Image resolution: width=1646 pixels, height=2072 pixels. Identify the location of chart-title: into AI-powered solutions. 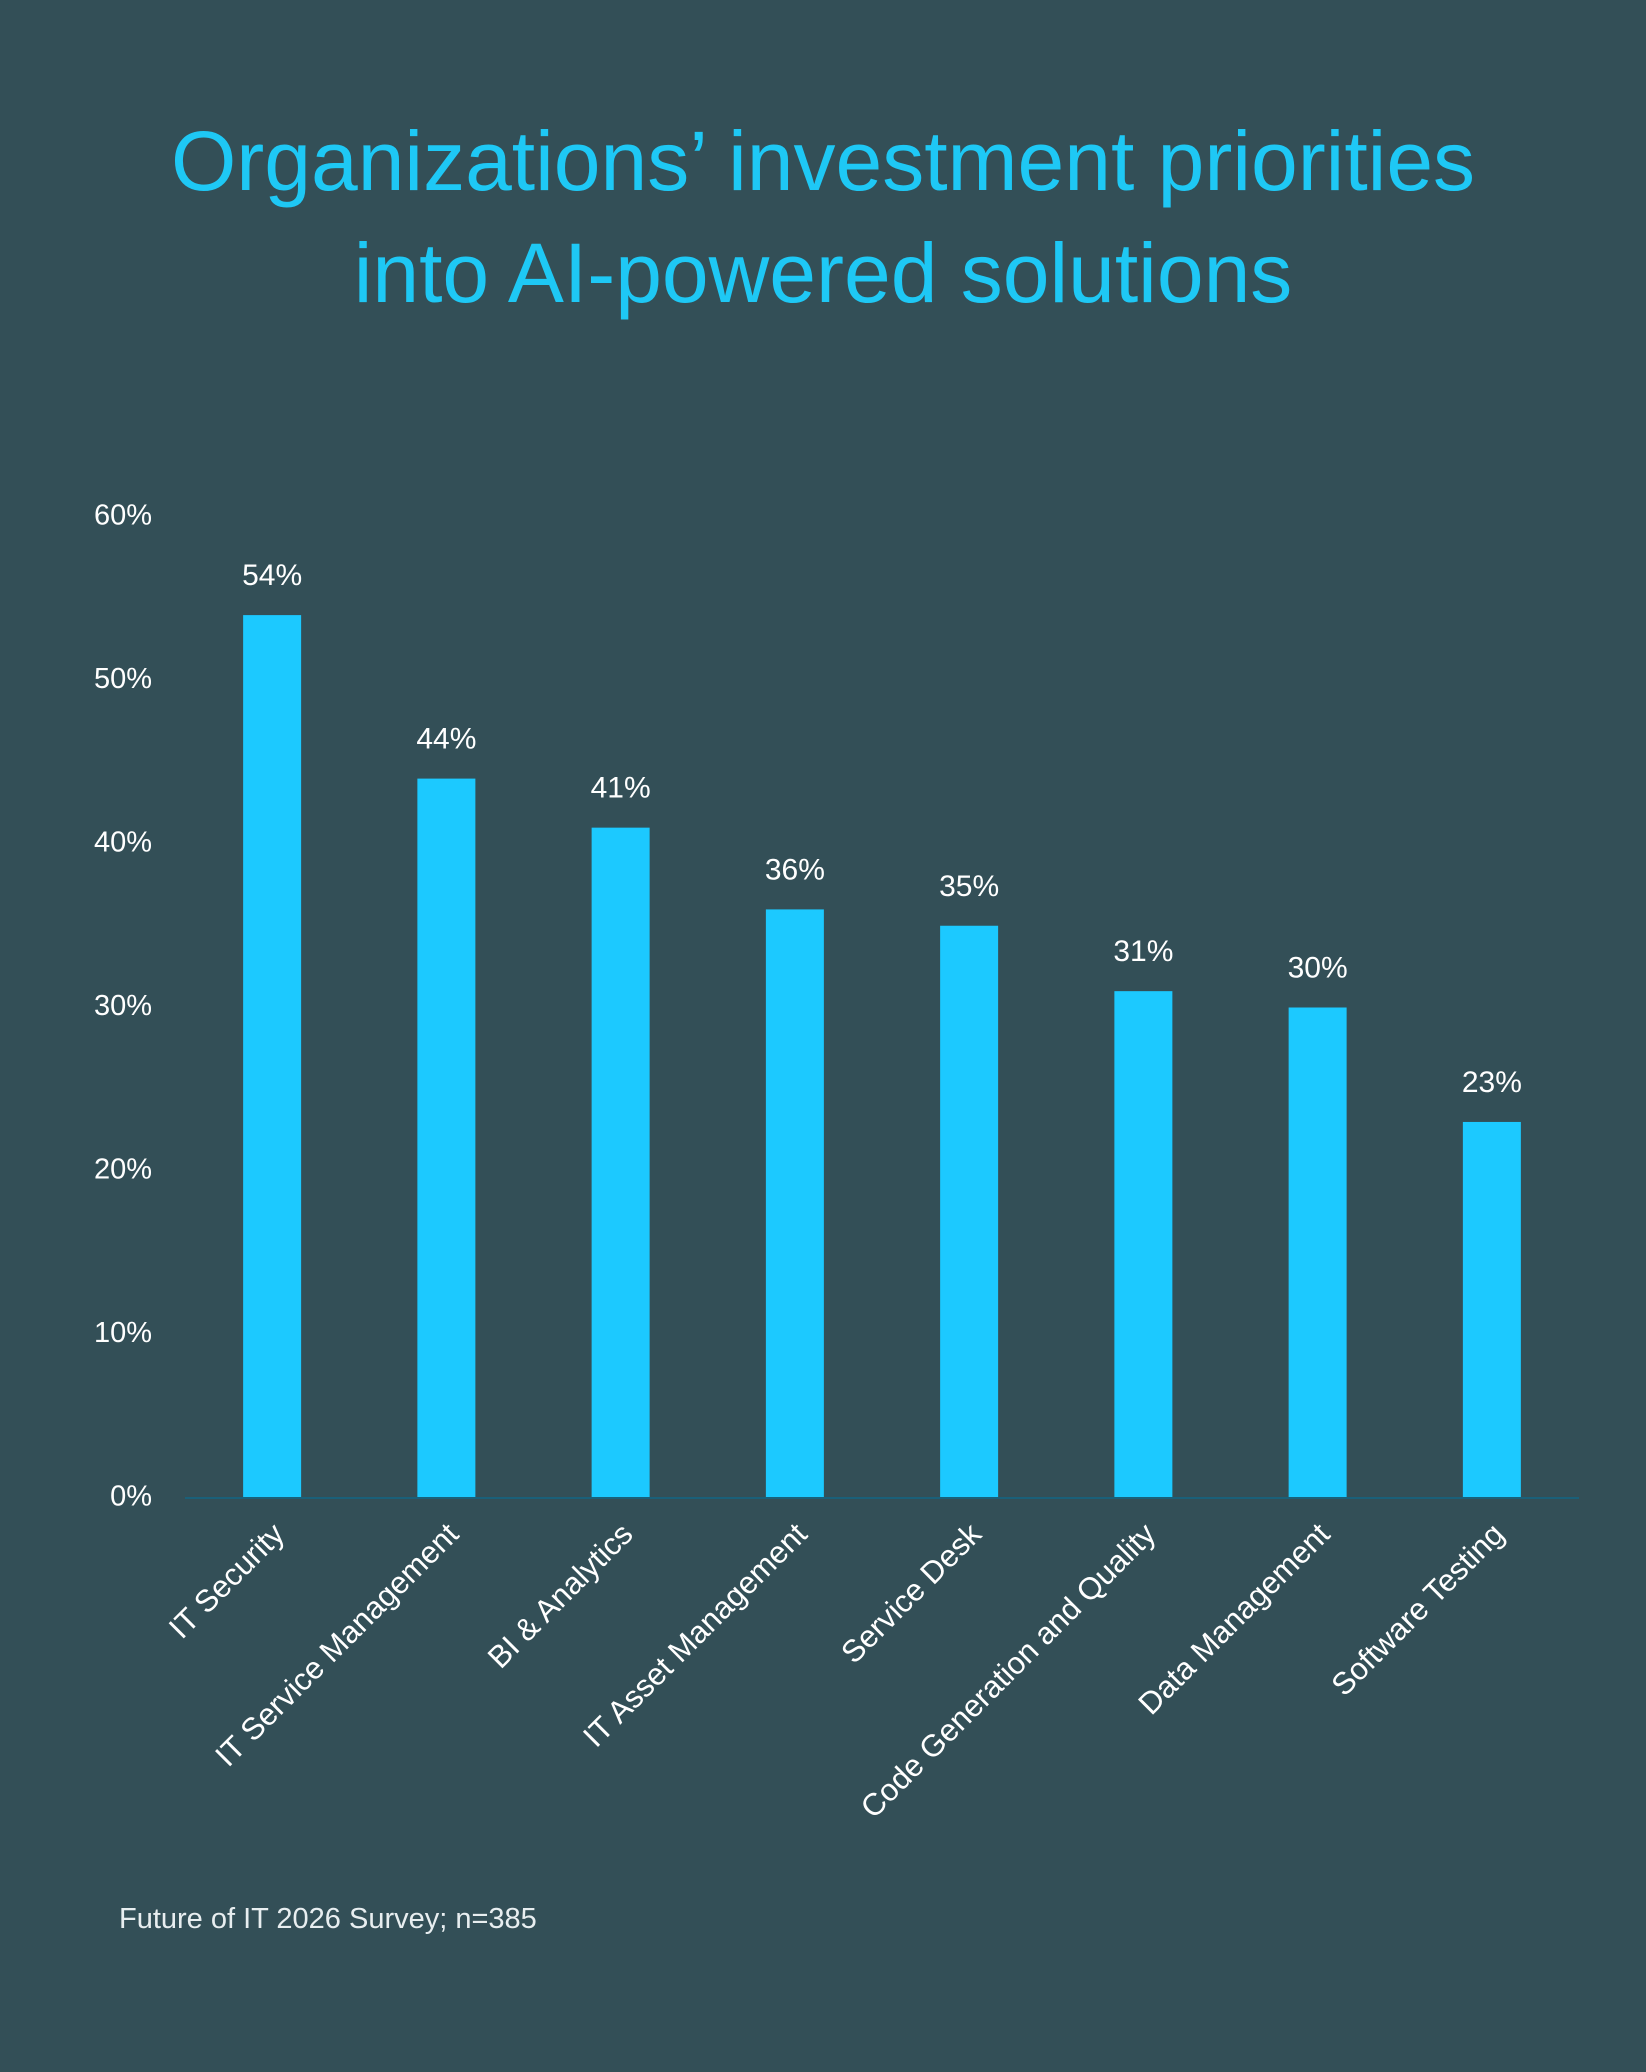
(823, 273).